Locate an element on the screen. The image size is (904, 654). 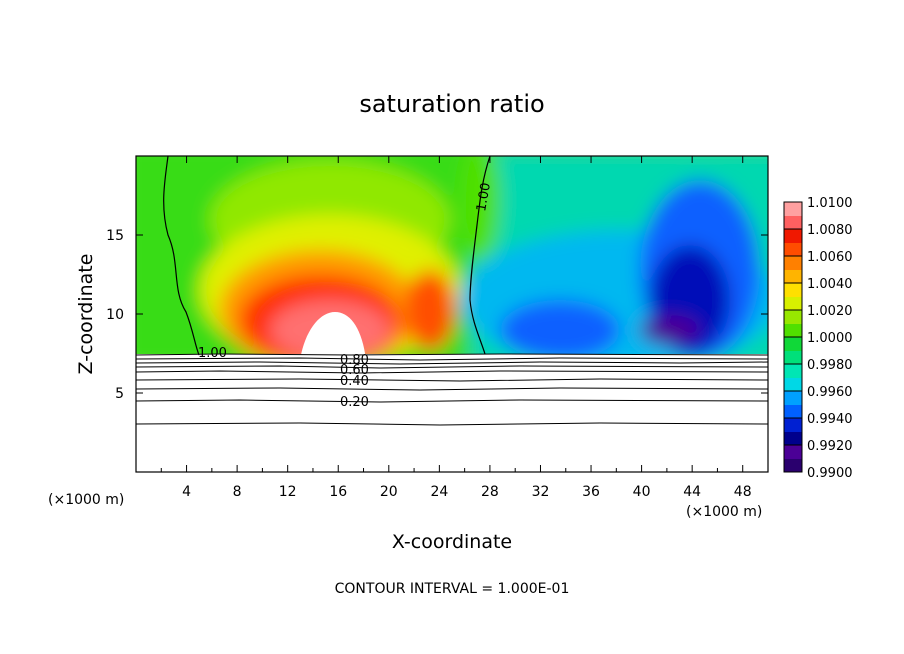
surface-contours is located at coordinates (452, 389).